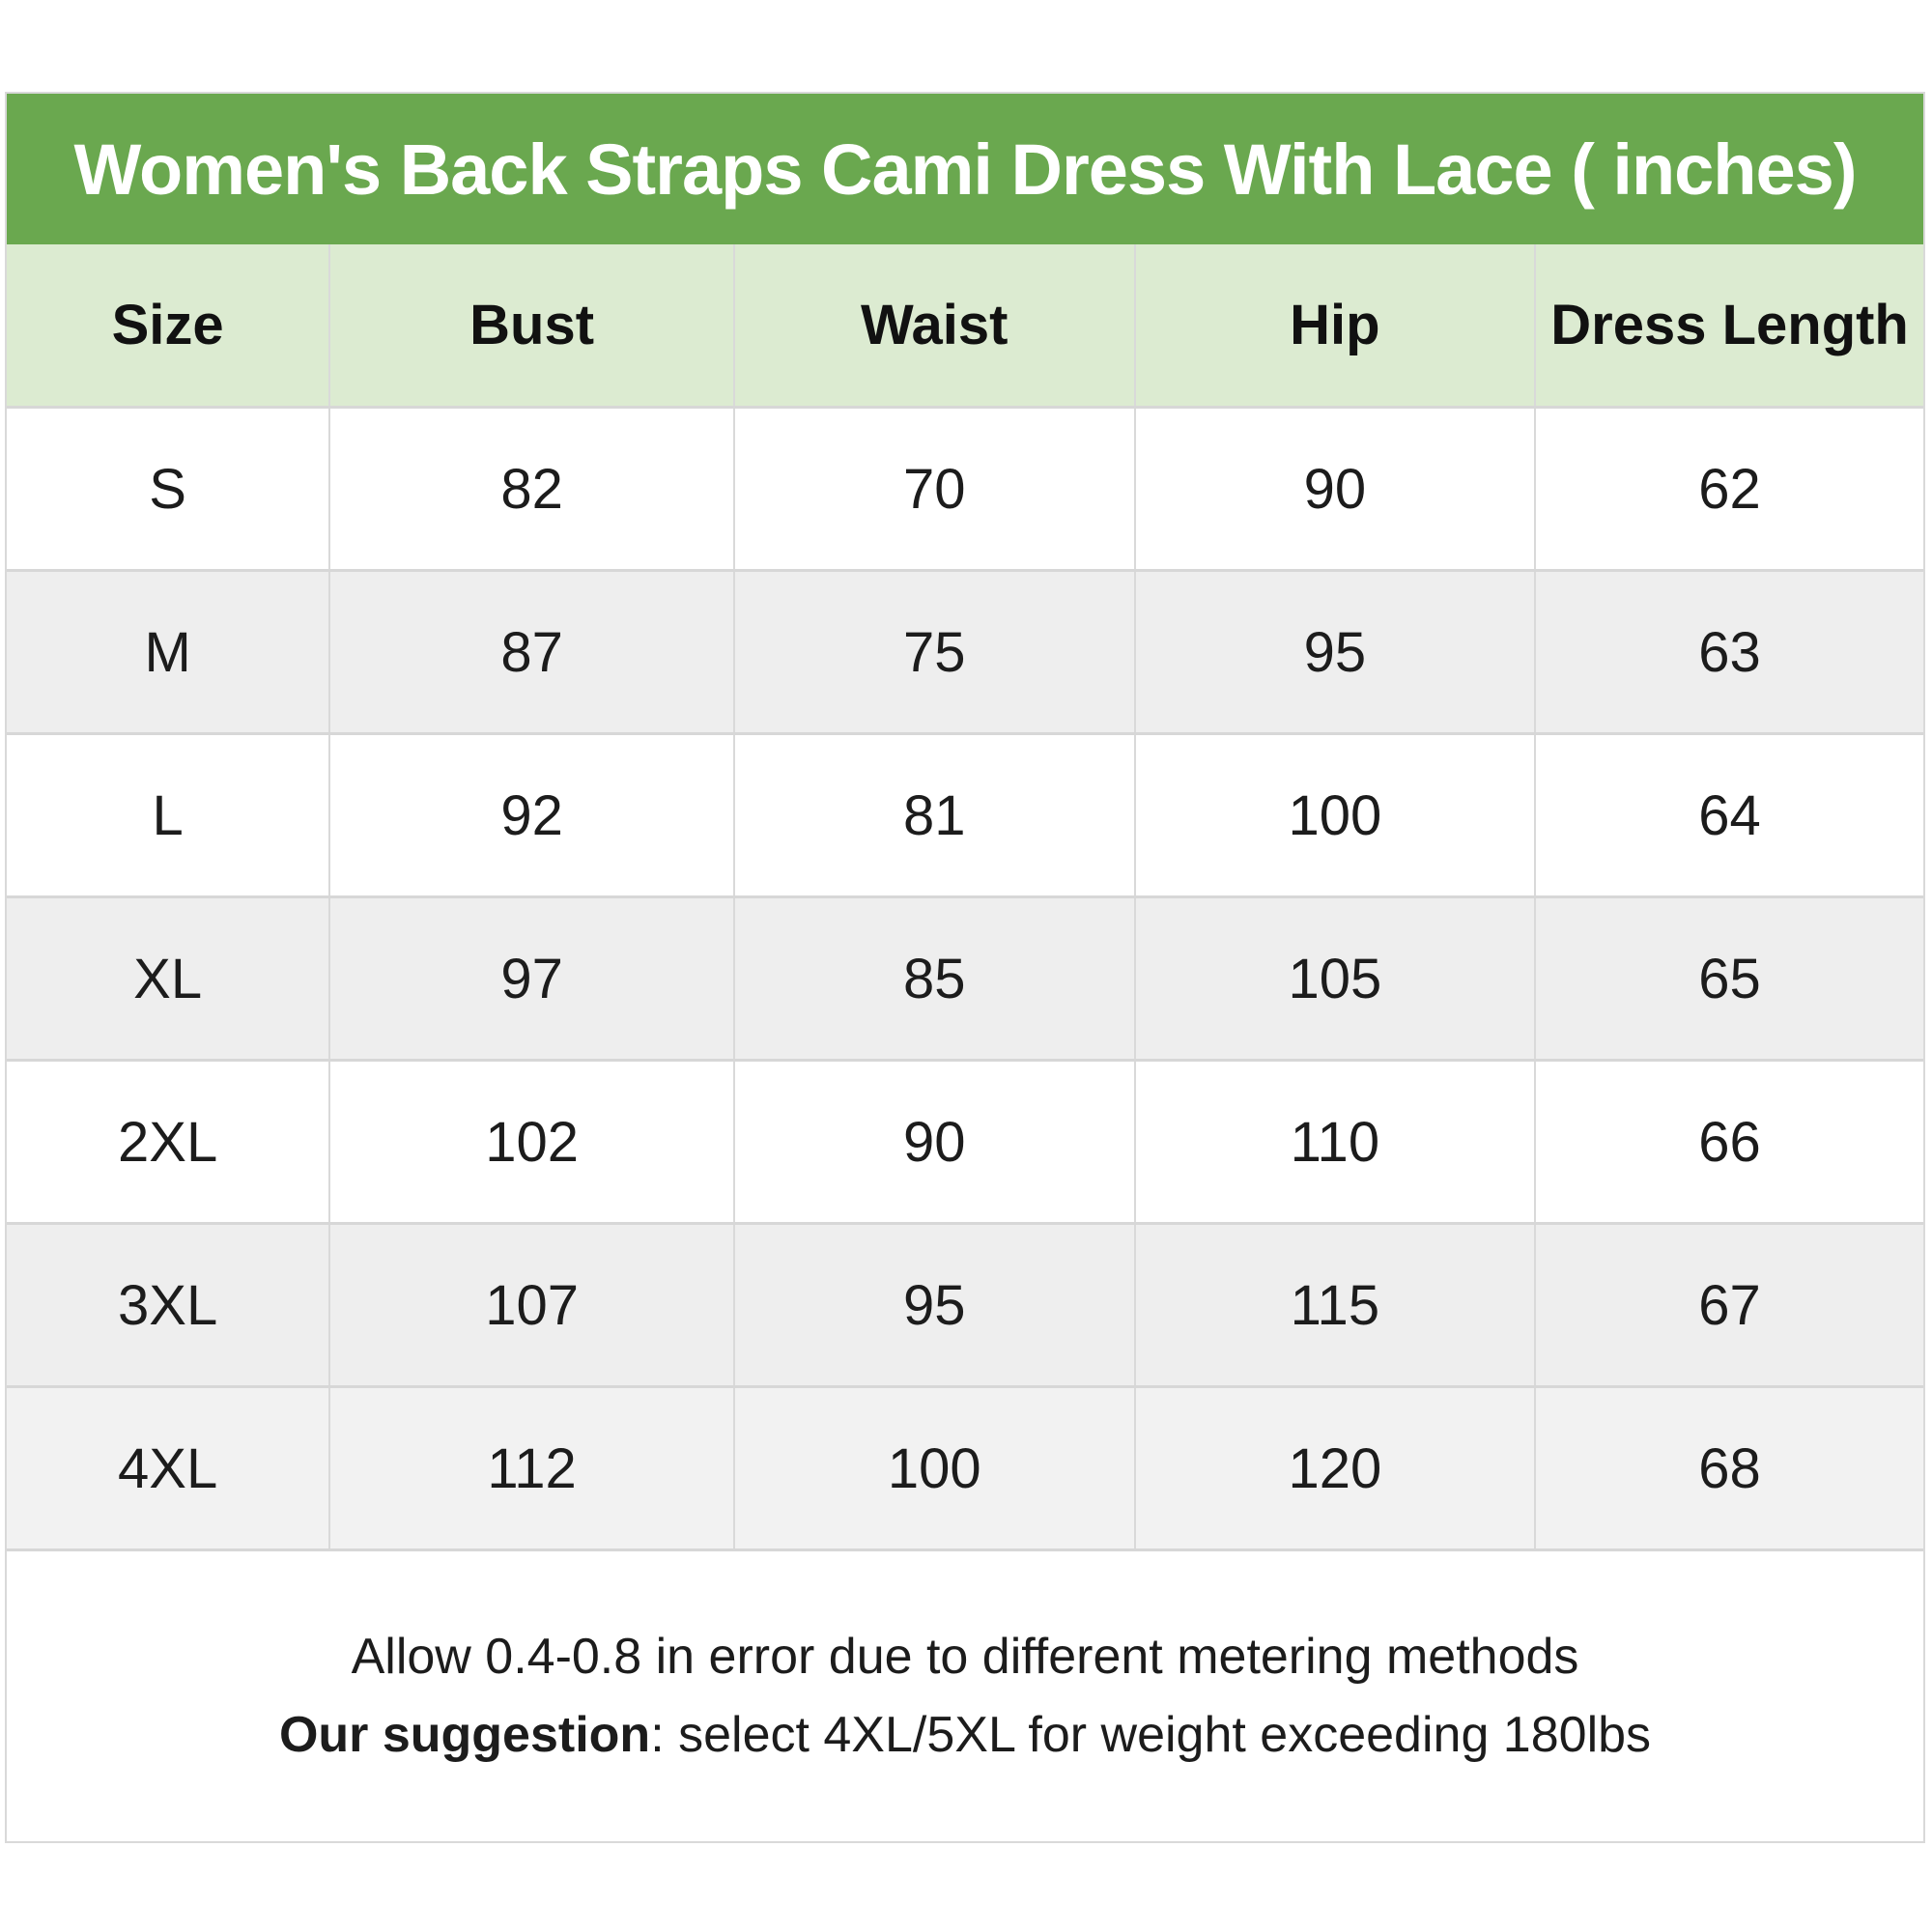  What do you see at coordinates (532, 652) in the screenshot?
I see `bust-cell: 87` at bounding box center [532, 652].